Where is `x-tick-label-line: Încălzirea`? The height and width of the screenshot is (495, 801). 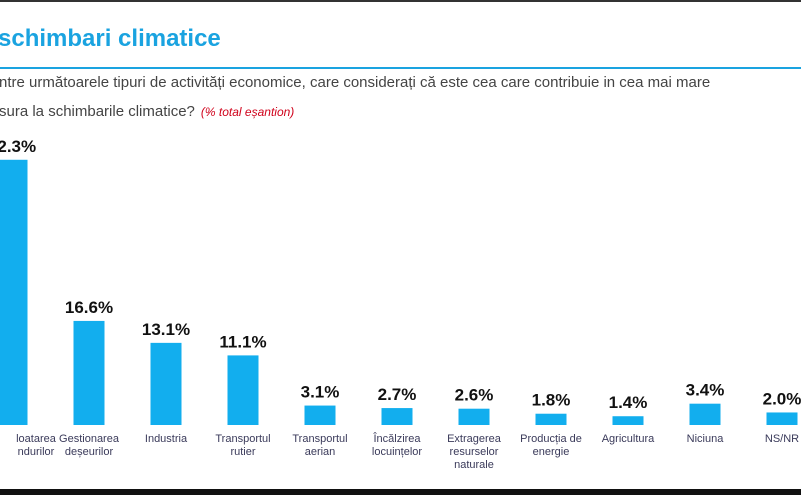
x-tick-label-line: Încălzirea is located at coordinates (396, 438).